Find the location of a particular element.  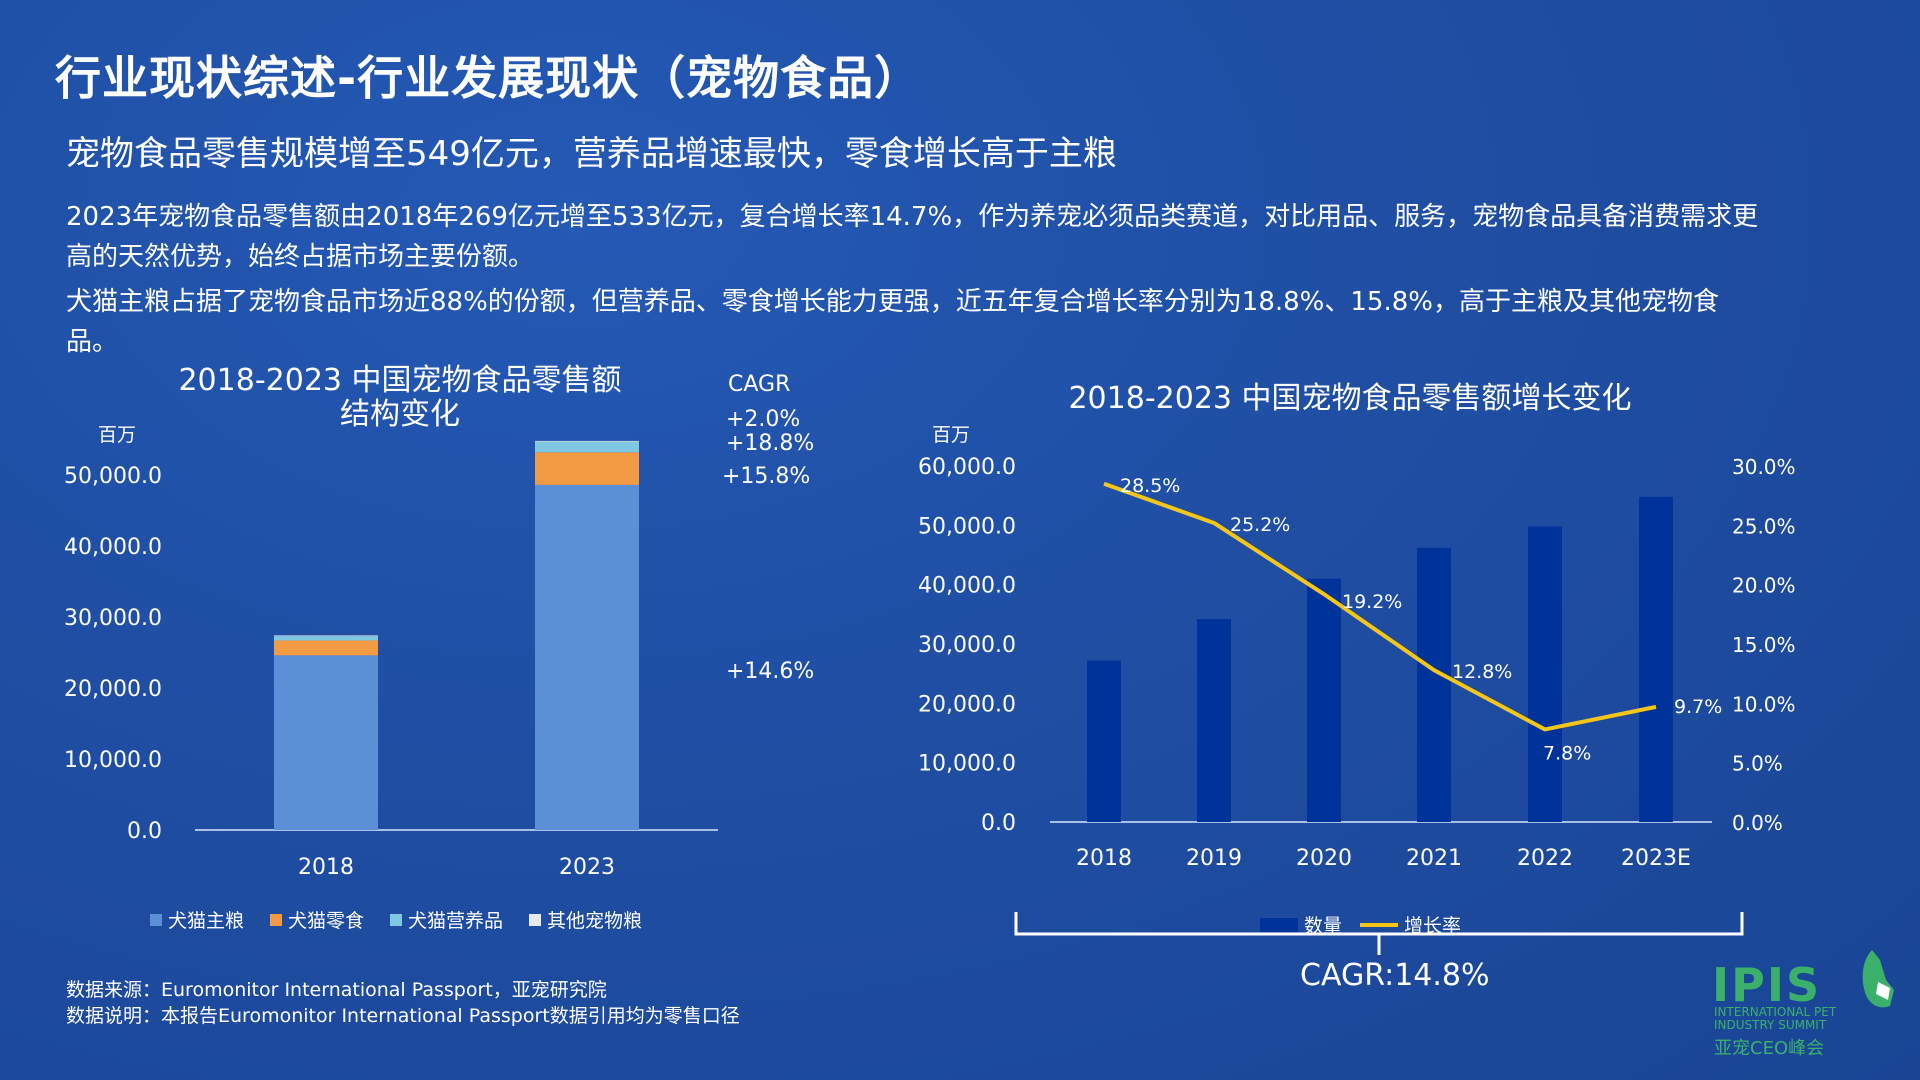

chart2-ytick-label: 10,000.0 is located at coordinates (967, 764).